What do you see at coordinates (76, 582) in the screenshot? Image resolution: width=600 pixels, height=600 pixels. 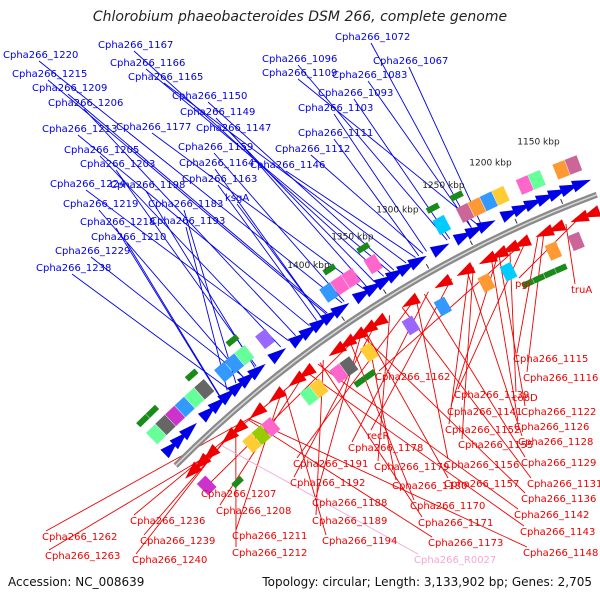 I see `accession-text: Accession: NC_008639` at bounding box center [76, 582].